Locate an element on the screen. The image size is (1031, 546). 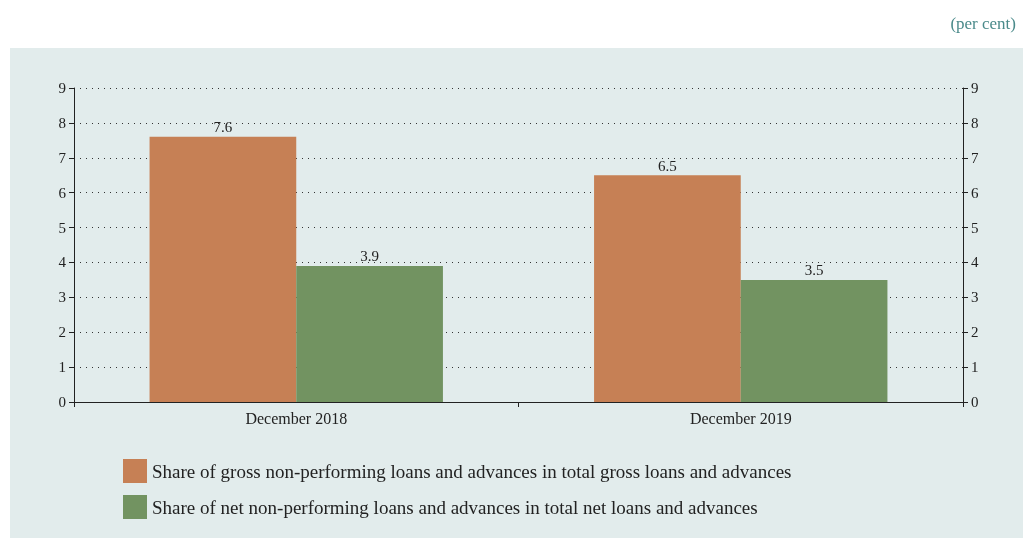
y2-tick-label: 7 is located at coordinates (975, 157).